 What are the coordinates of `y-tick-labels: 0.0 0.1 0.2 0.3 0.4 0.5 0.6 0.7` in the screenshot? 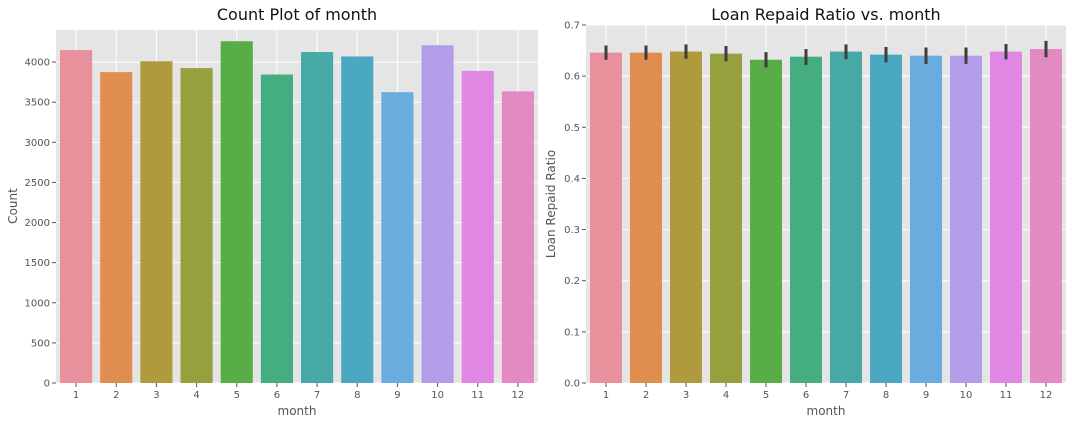 It's located at (575, 205).